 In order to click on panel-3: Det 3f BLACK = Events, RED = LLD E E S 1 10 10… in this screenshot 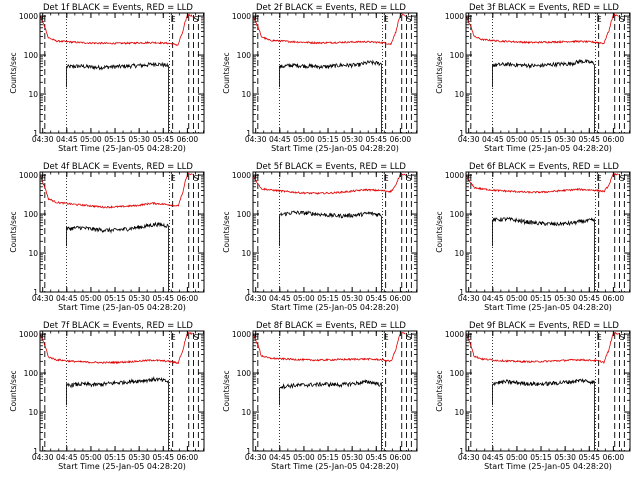, I will do `click(533, 78)`.